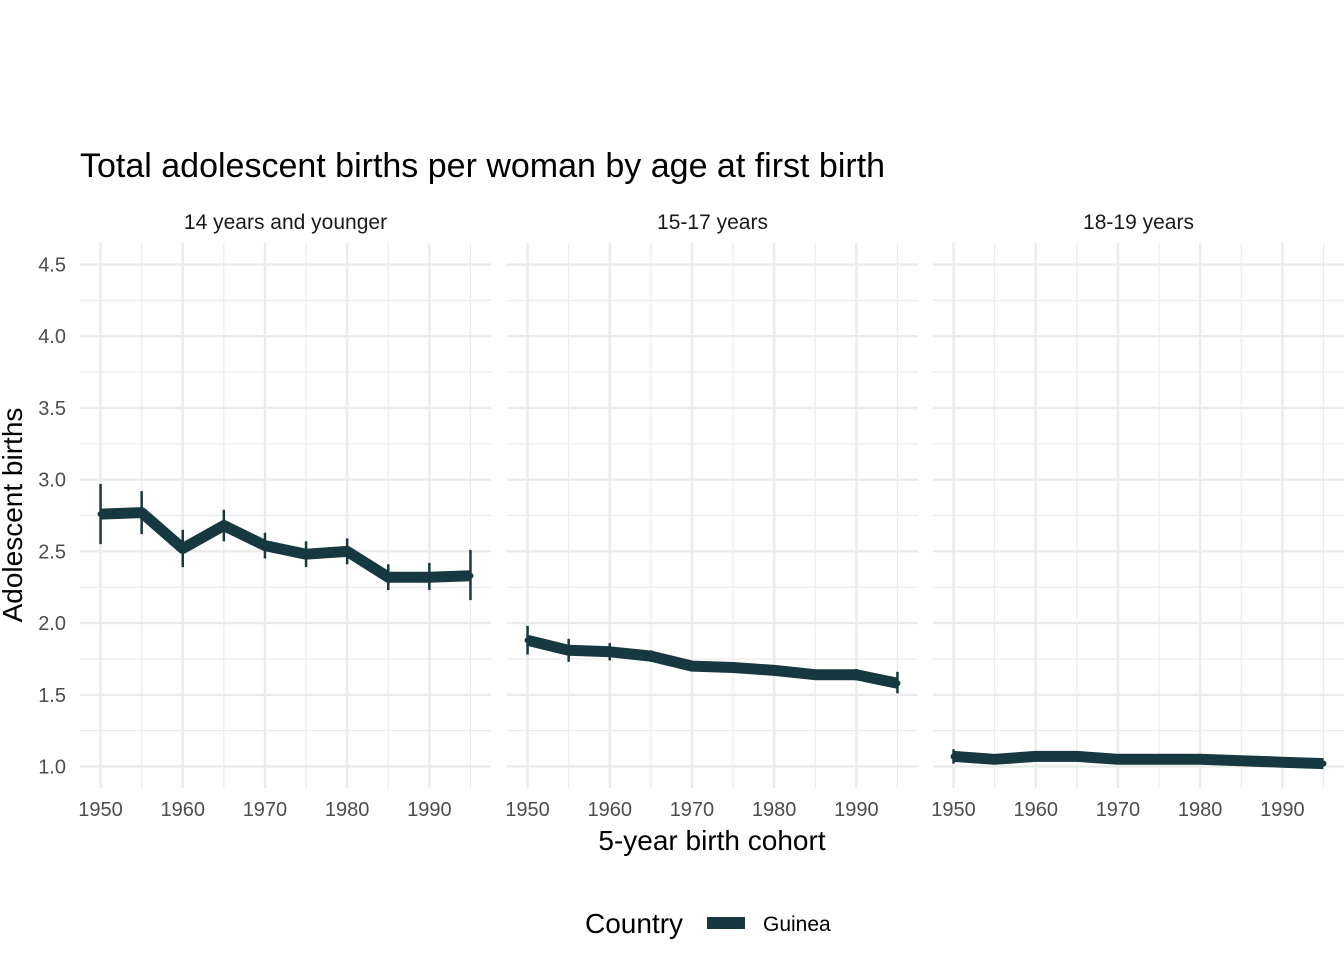 Image resolution: width=1344 pixels, height=960 pixels. I want to click on y-tick-label: 1.5, so click(52, 696).